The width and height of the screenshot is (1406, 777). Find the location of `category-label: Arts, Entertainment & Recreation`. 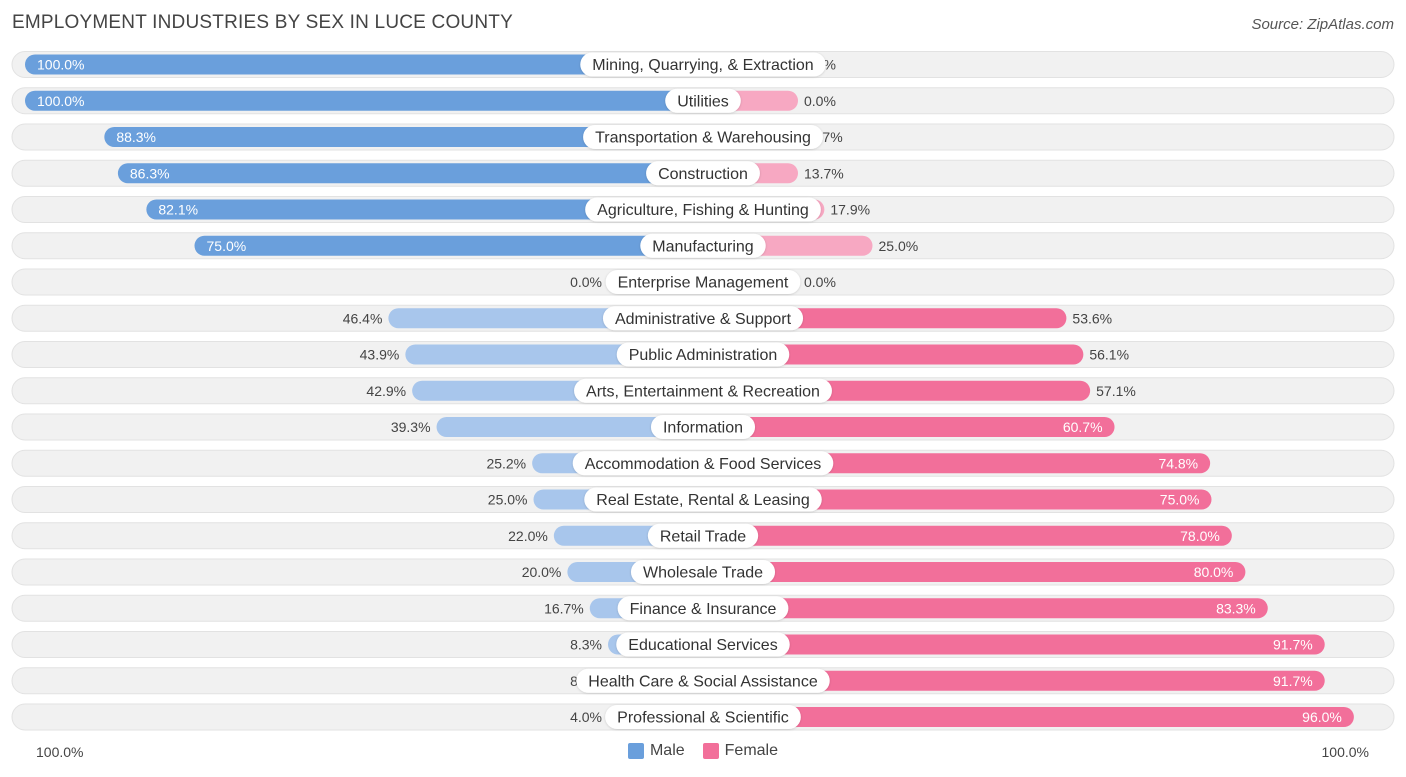

category-label: Arts, Entertainment & Recreation is located at coordinates (703, 391).